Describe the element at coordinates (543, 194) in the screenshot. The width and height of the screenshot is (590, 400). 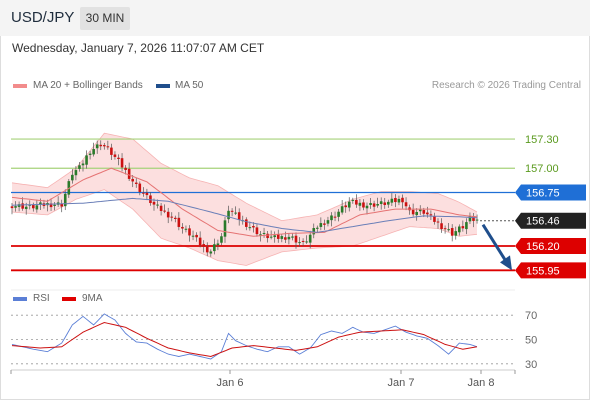
I see `level-label-2: 156.75` at that location.